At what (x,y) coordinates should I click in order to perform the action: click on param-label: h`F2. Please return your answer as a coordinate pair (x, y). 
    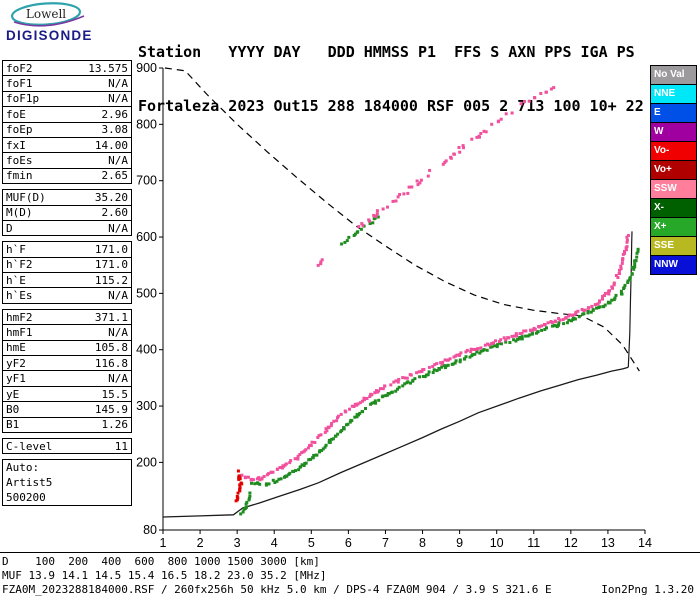
    Looking at the image, I should click on (19, 265).